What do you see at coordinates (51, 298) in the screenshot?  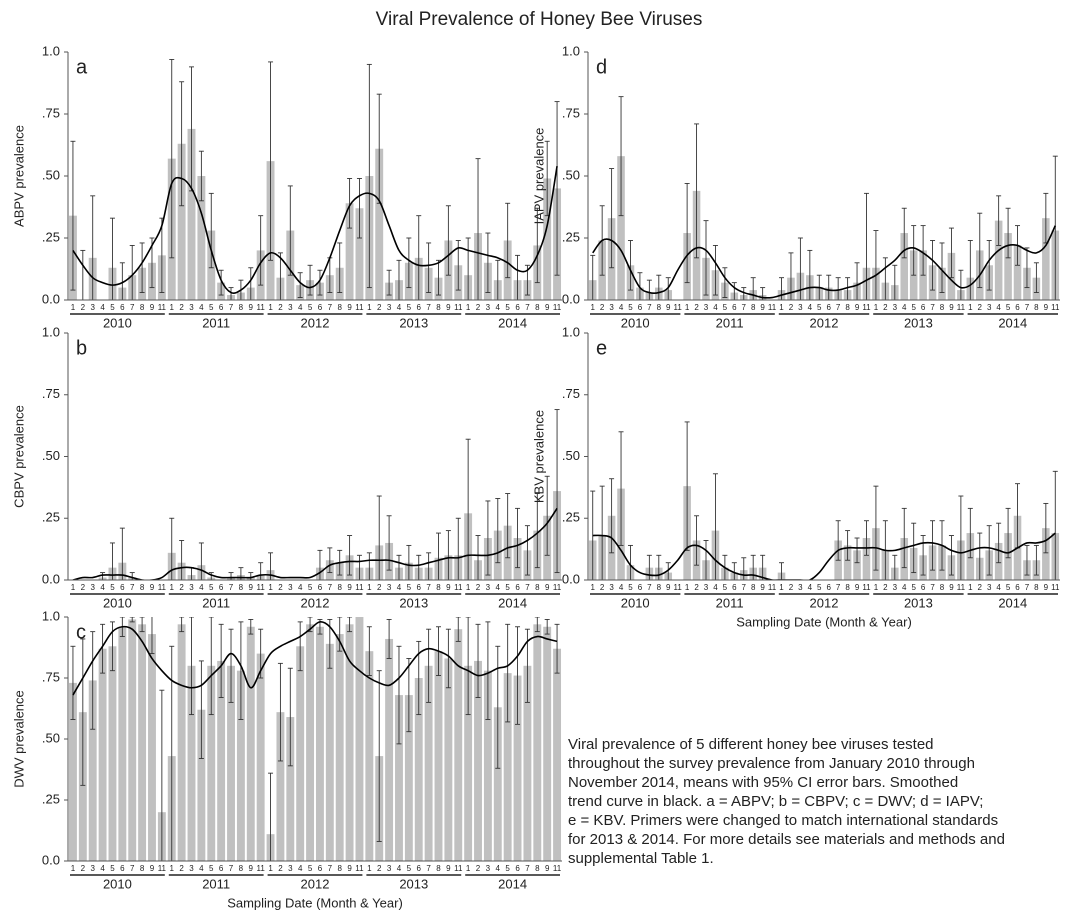 I see `y-tick-label: 0.0` at bounding box center [51, 298].